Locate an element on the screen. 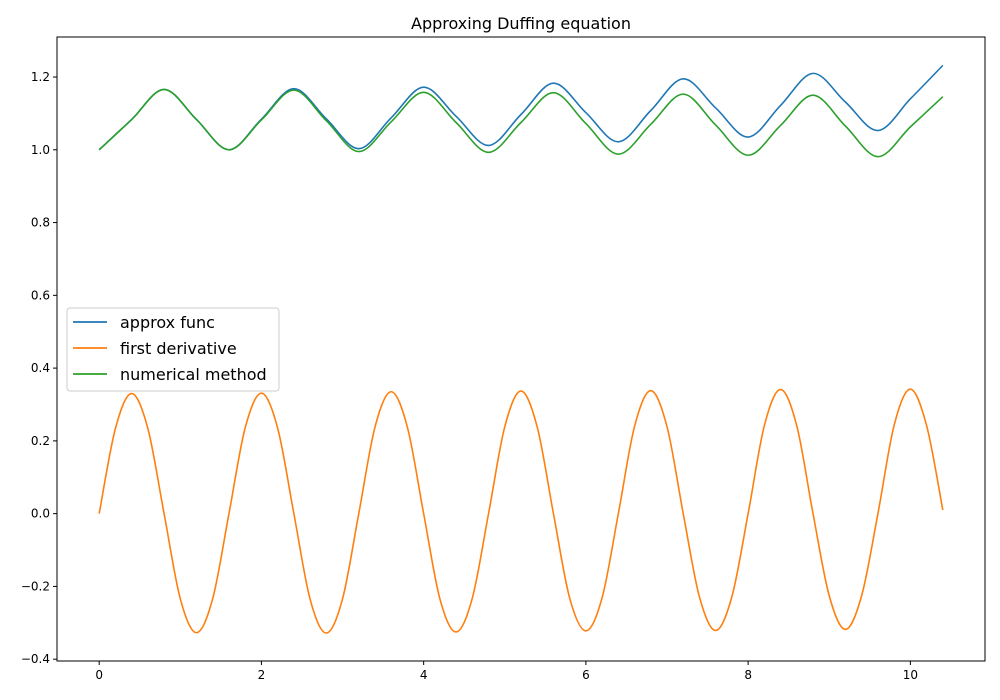 Image resolution: width=1000 pixels, height=700 pixels. legend-label: numerical method is located at coordinates (193, 374).